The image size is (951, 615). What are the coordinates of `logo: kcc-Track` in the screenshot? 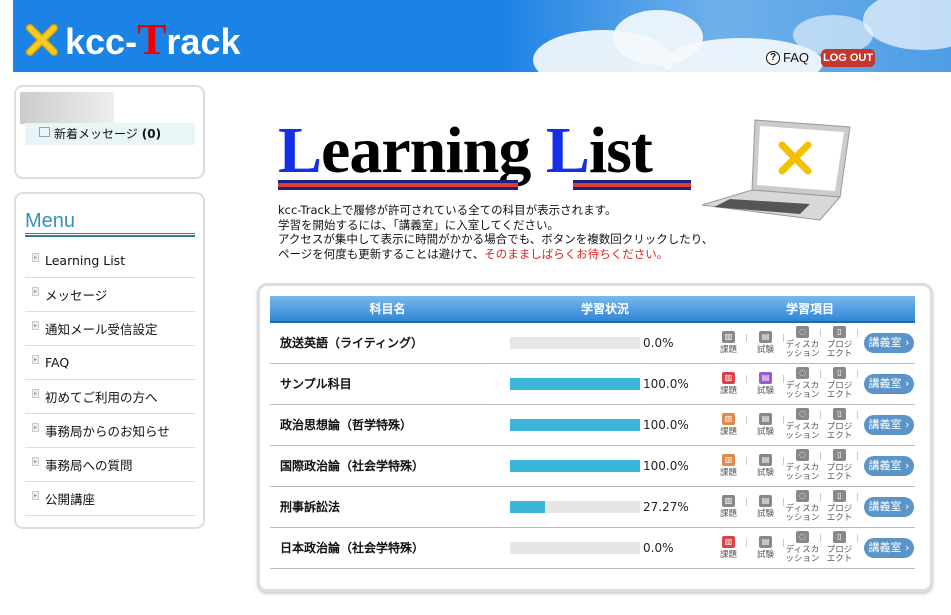 It's located at (133, 39).